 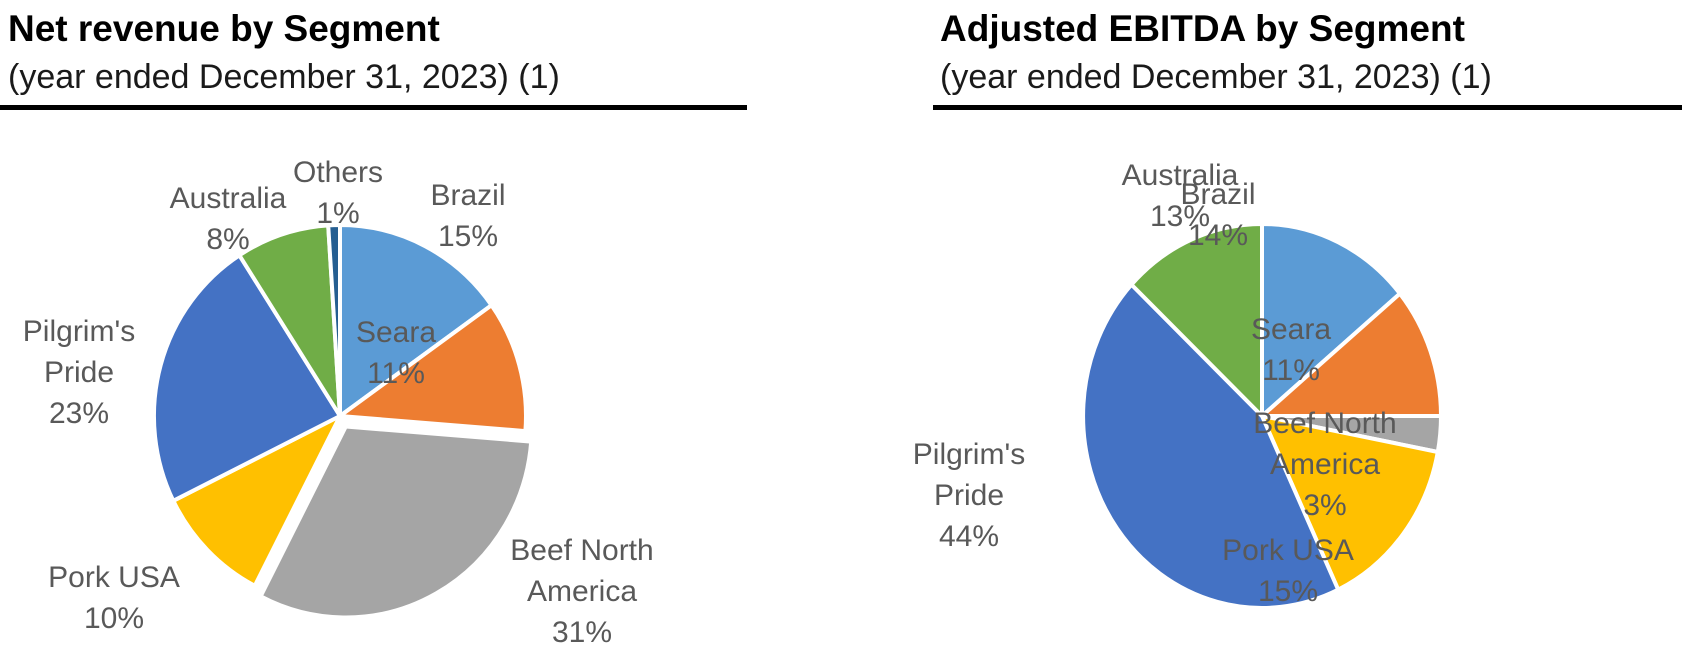 I want to click on pie-label-australia-0: Australia 8%, so click(x=228, y=219).